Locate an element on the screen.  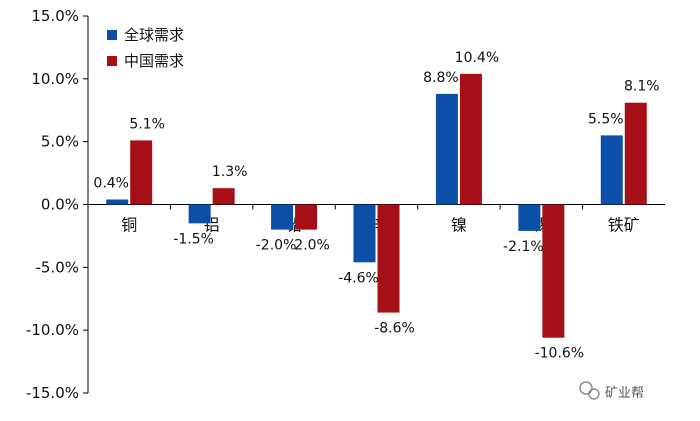
data-label: 5.5% is located at coordinates (606, 119).